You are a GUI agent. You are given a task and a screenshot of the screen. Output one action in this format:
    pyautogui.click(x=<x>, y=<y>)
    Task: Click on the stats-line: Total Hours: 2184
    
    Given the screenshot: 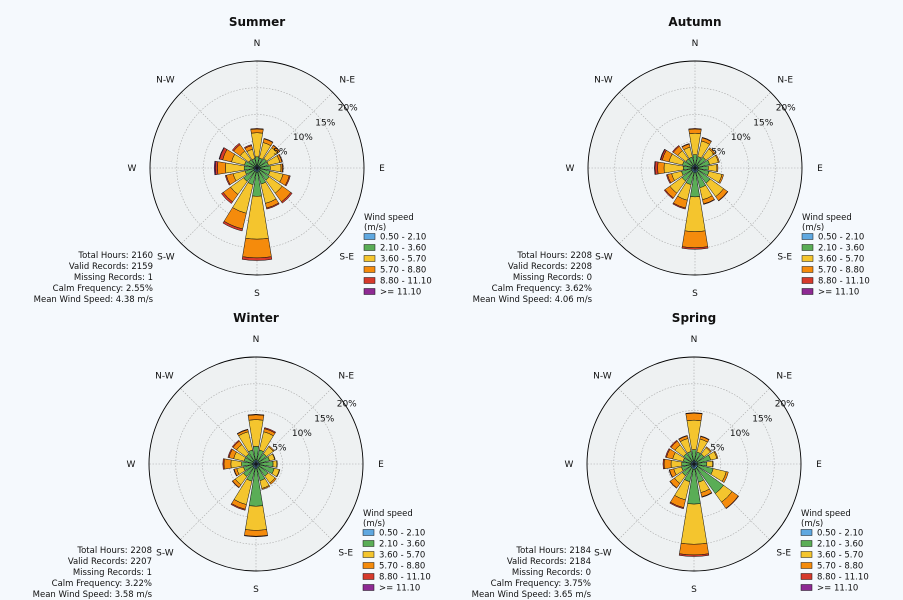 What is the action you would take?
    pyautogui.click(x=553, y=551)
    